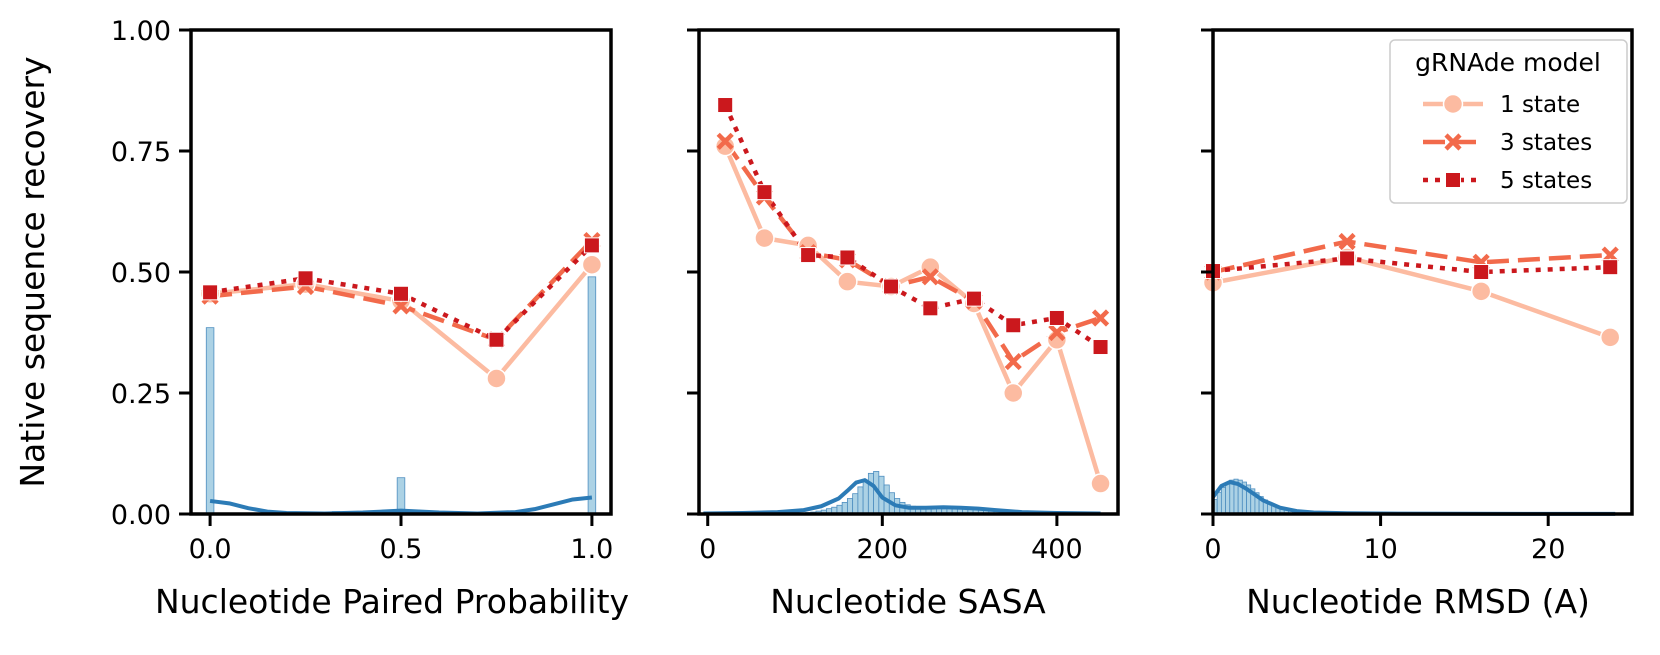 The height and width of the screenshot is (655, 1660). Describe the element at coordinates (1453, 104) in the screenshot. I see `legend-marker-one_state` at that location.